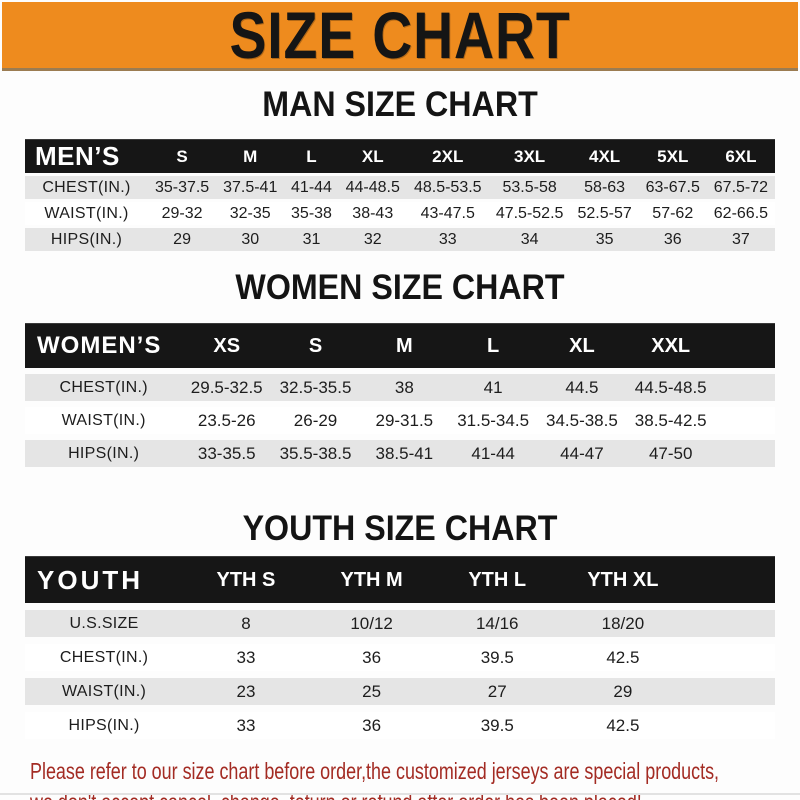 The height and width of the screenshot is (800, 800). I want to click on men-table-header-row: MEN’S S M L XL 2XL 3XL 4XL 5XL 6XL, so click(400, 156).